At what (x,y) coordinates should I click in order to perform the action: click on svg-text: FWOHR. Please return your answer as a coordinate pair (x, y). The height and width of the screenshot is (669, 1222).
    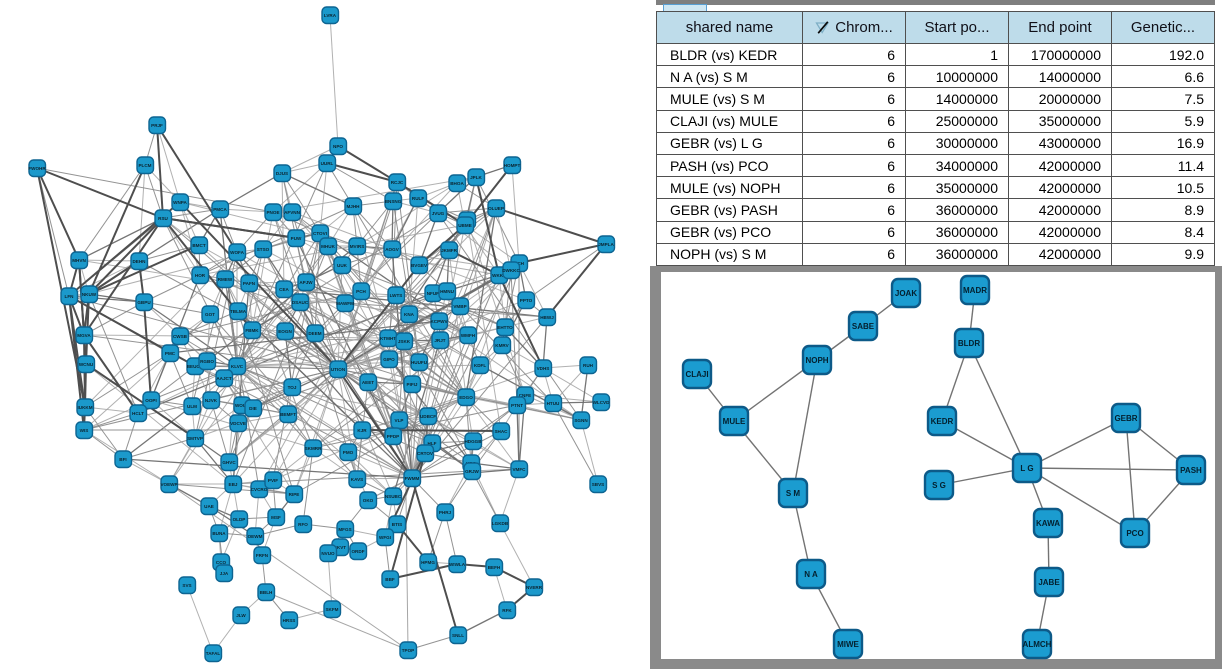
    Looking at the image, I should click on (37, 168).